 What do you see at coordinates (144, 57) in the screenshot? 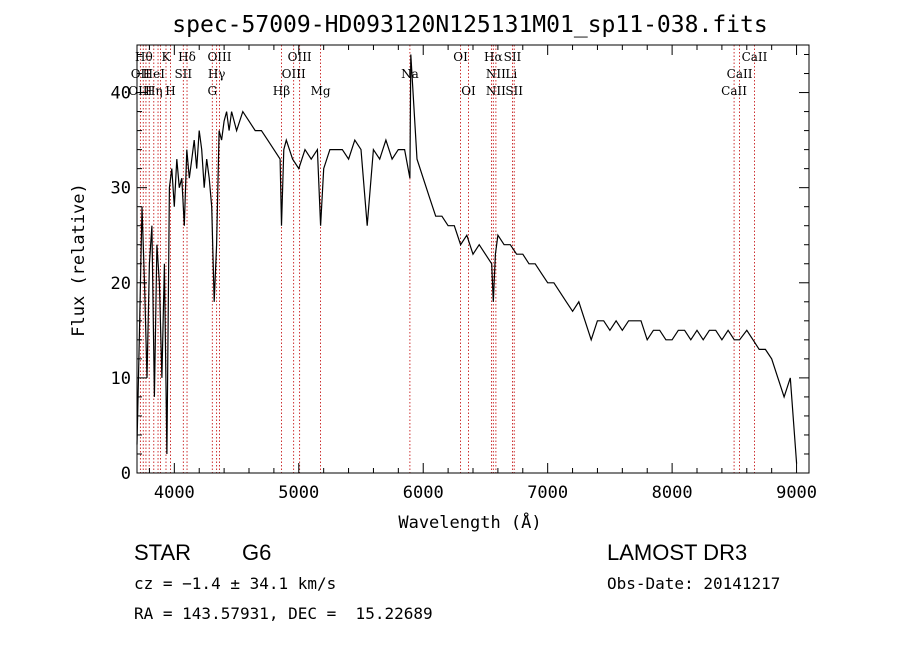
I see `line-label: Hθ` at bounding box center [144, 57].